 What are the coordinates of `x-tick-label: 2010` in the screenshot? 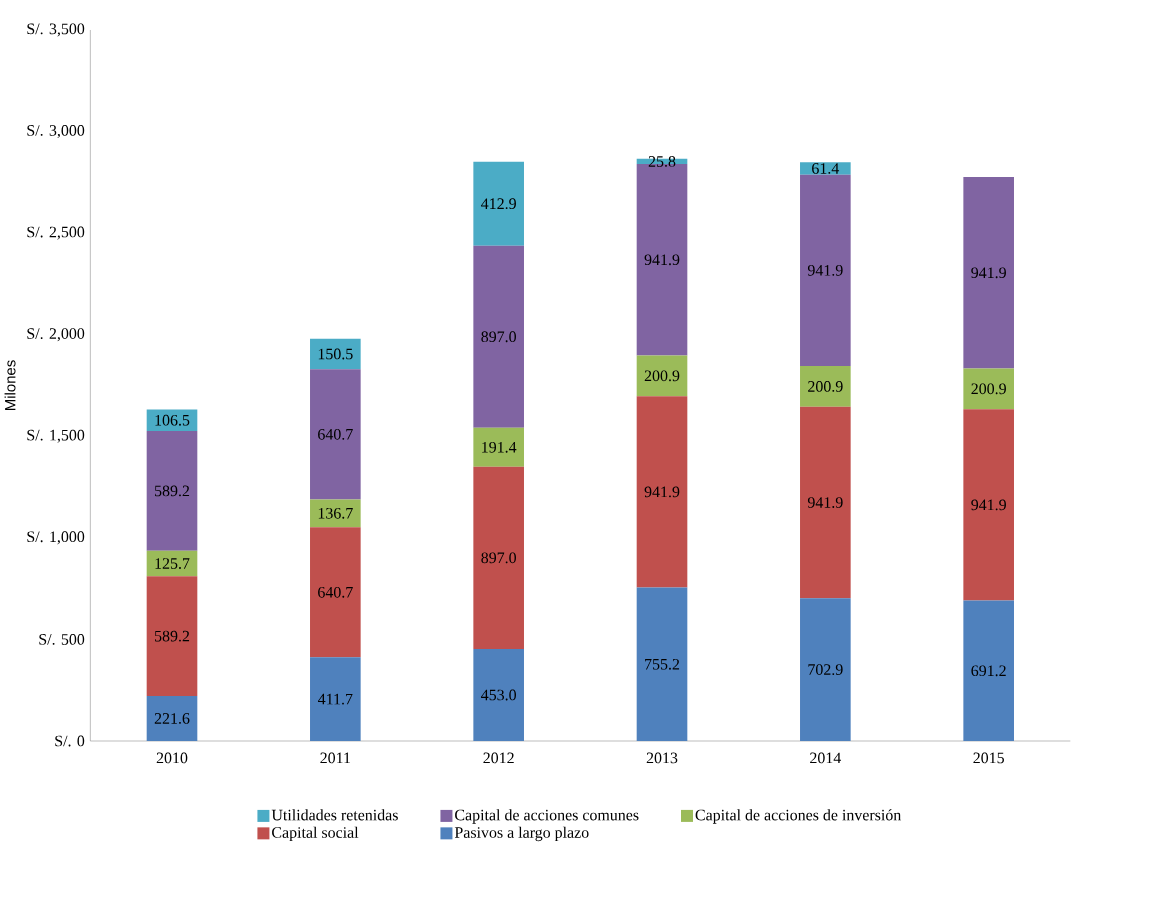 It's located at (172, 758).